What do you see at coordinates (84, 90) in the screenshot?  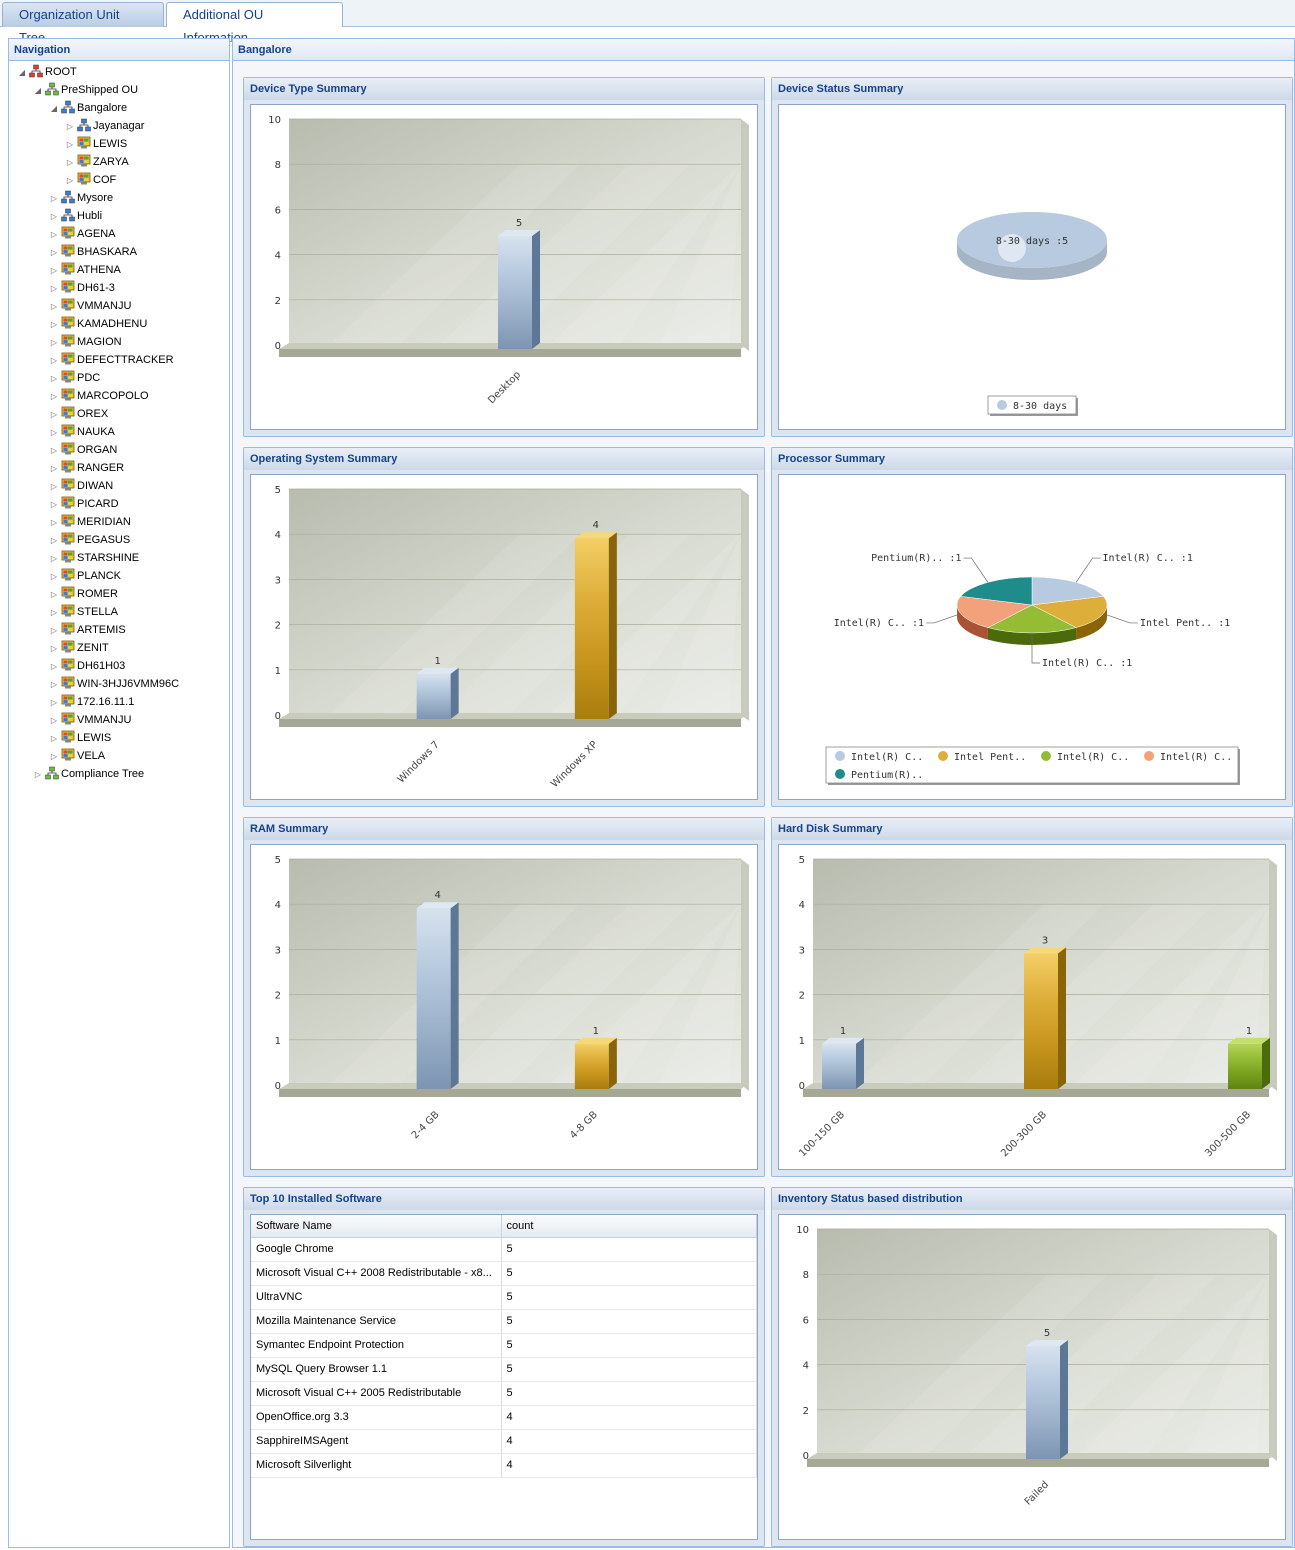 I see `tree-node: ◢ PreShipped OU` at bounding box center [84, 90].